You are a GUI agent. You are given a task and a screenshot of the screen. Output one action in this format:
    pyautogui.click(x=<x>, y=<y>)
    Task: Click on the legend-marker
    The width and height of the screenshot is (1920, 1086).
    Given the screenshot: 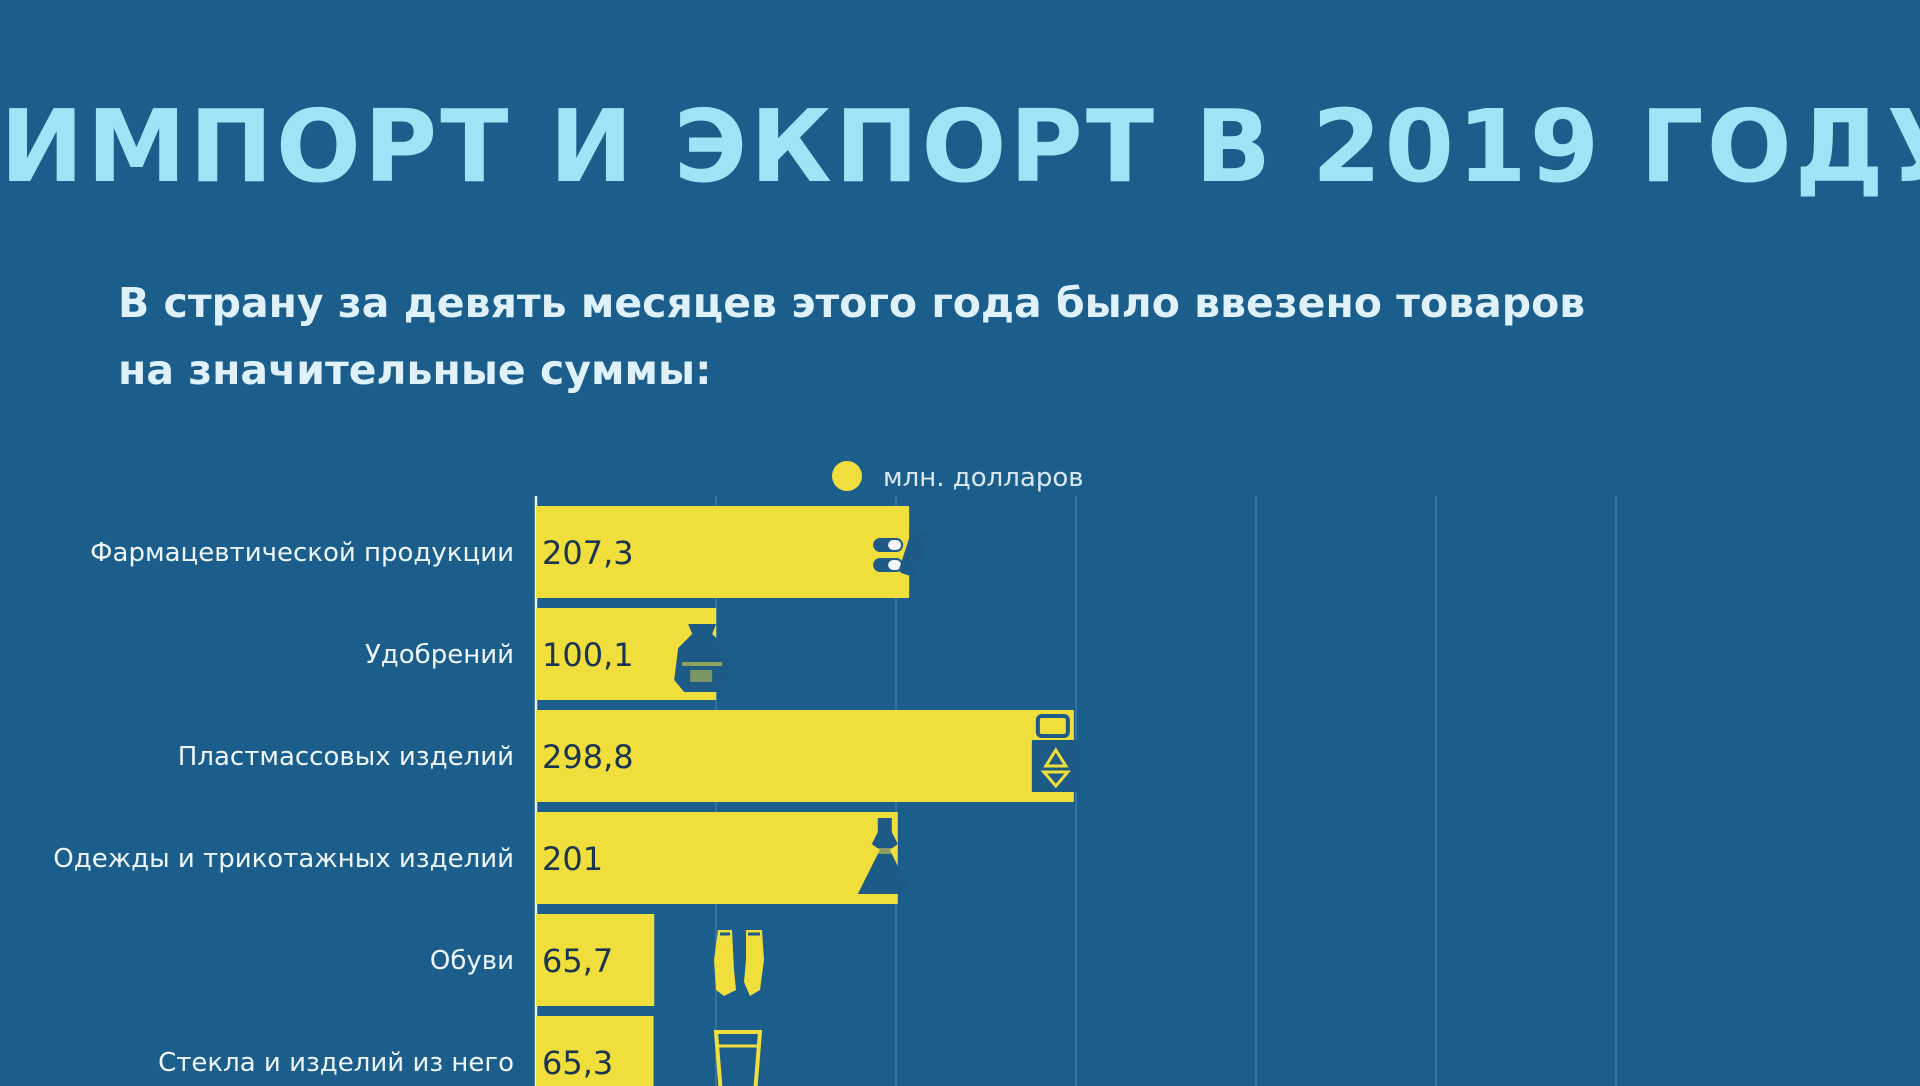 What is the action you would take?
    pyautogui.click(x=847, y=476)
    